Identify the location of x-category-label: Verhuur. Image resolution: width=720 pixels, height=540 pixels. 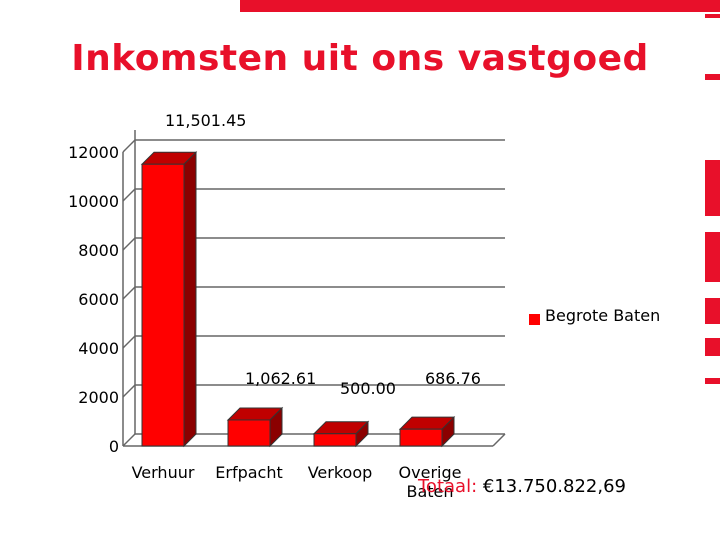
(163, 472).